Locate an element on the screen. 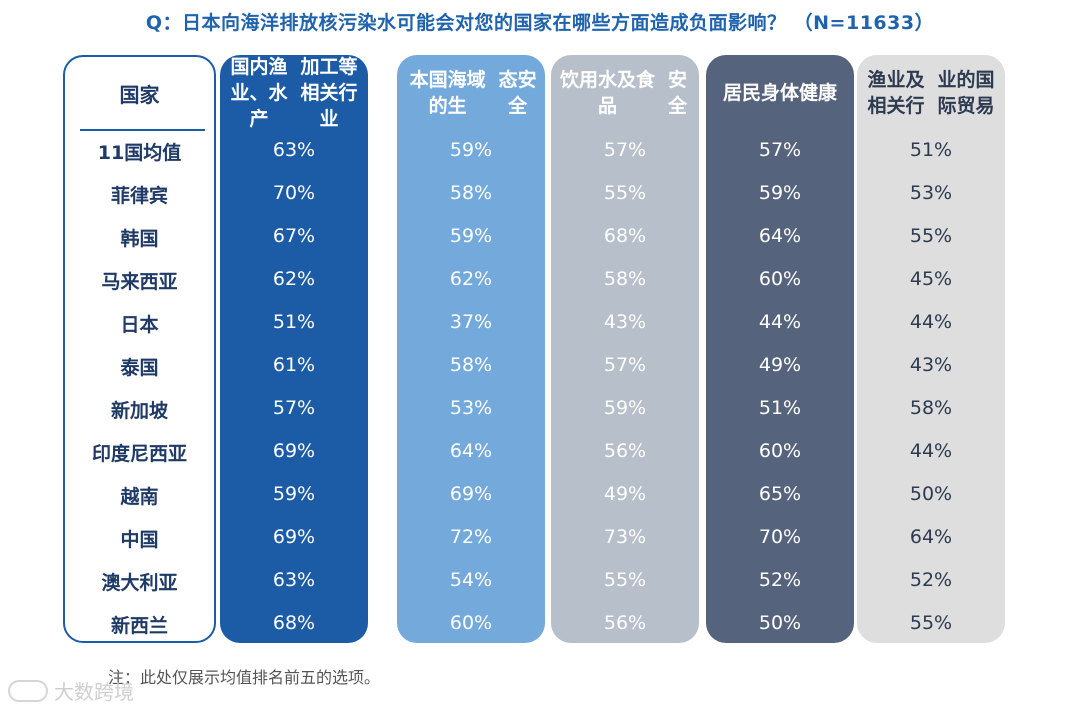  value-cell: 45% is located at coordinates (931, 278).